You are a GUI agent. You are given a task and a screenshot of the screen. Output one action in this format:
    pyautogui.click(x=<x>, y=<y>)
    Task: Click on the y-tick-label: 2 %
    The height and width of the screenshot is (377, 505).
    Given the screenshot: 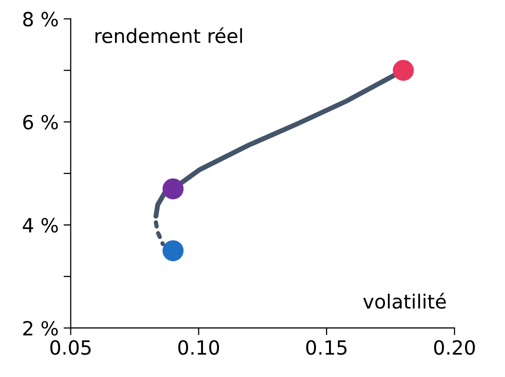 What is the action you would take?
    pyautogui.click(x=40, y=328)
    